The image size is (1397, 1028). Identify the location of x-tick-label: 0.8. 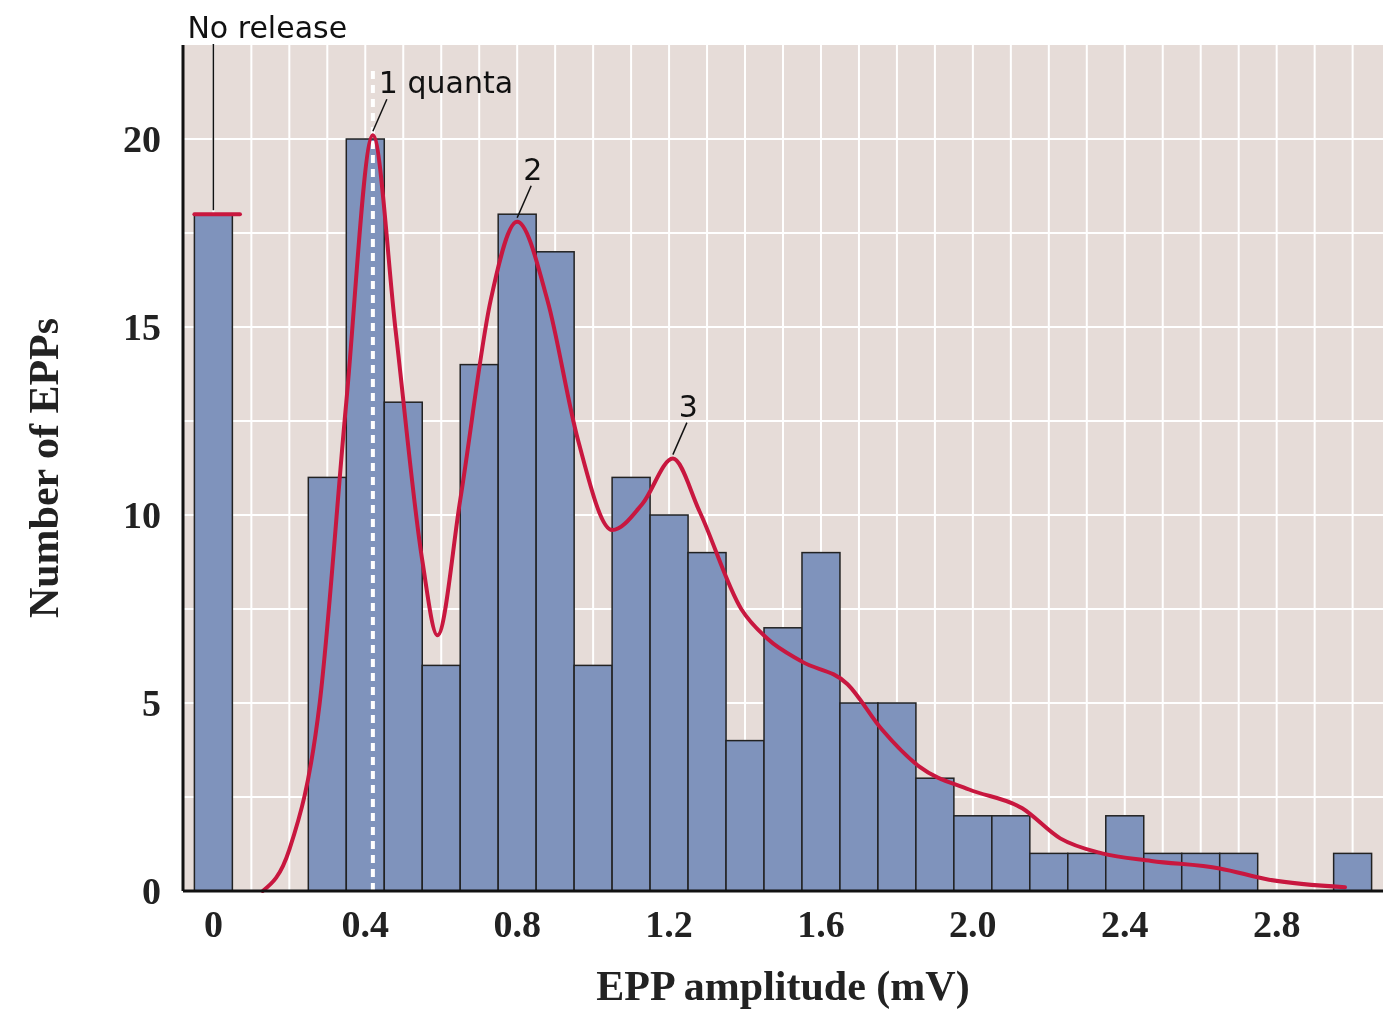
(517, 924).